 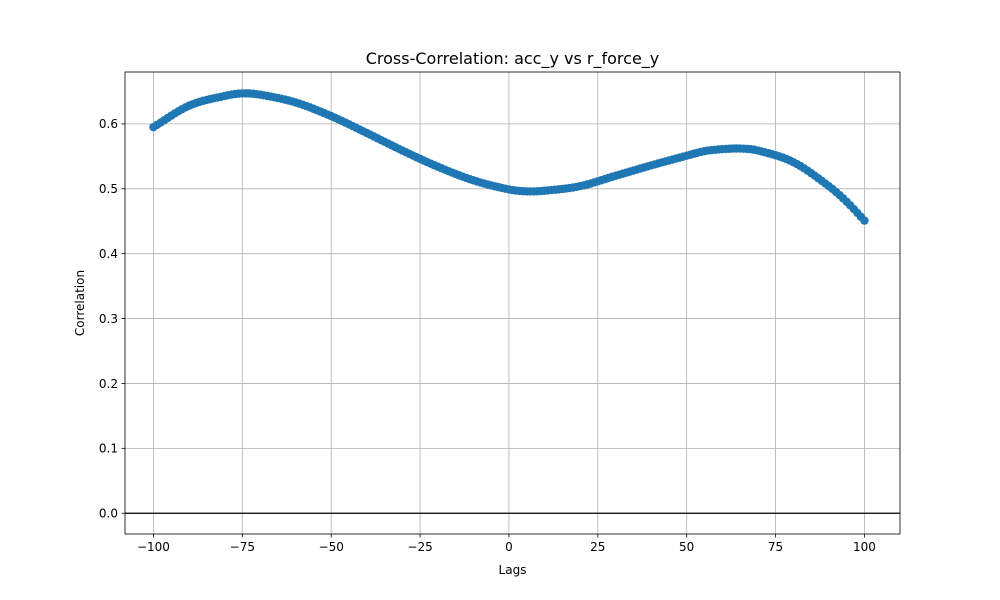 What do you see at coordinates (153, 547) in the screenshot?
I see `x-tick-label: −100` at bounding box center [153, 547].